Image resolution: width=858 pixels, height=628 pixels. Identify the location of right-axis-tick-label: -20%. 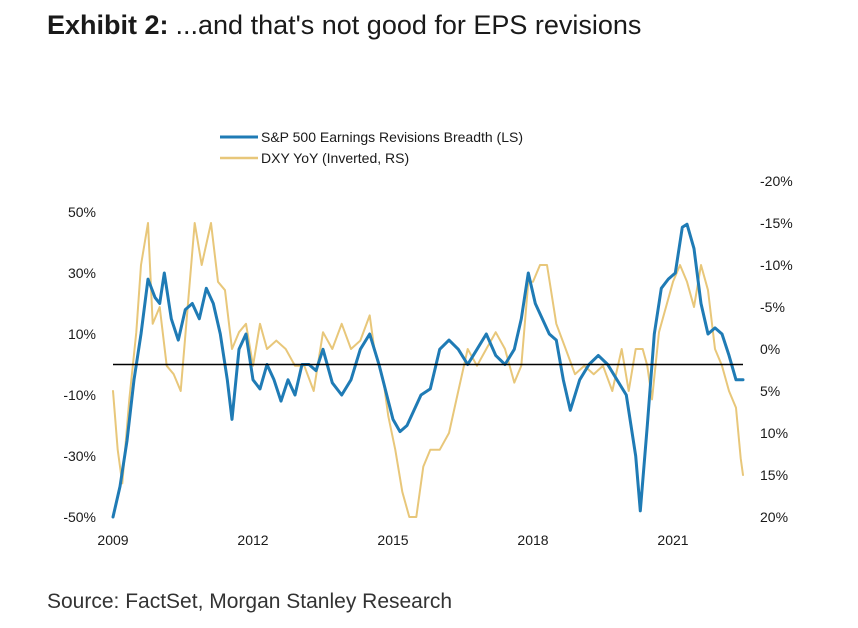
(776, 181).